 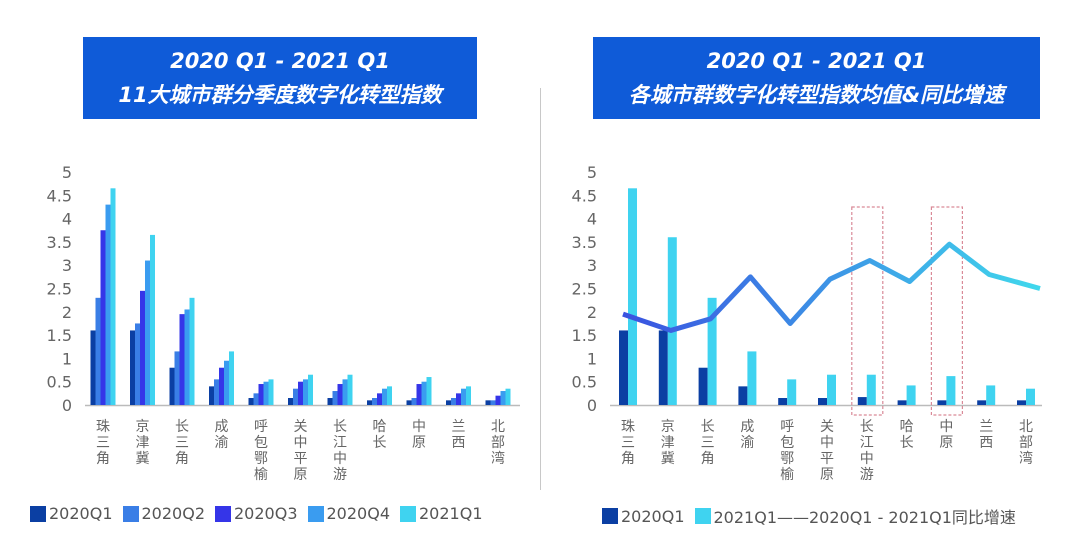 I want to click on y-tick-label: 3, so click(x=67, y=265).